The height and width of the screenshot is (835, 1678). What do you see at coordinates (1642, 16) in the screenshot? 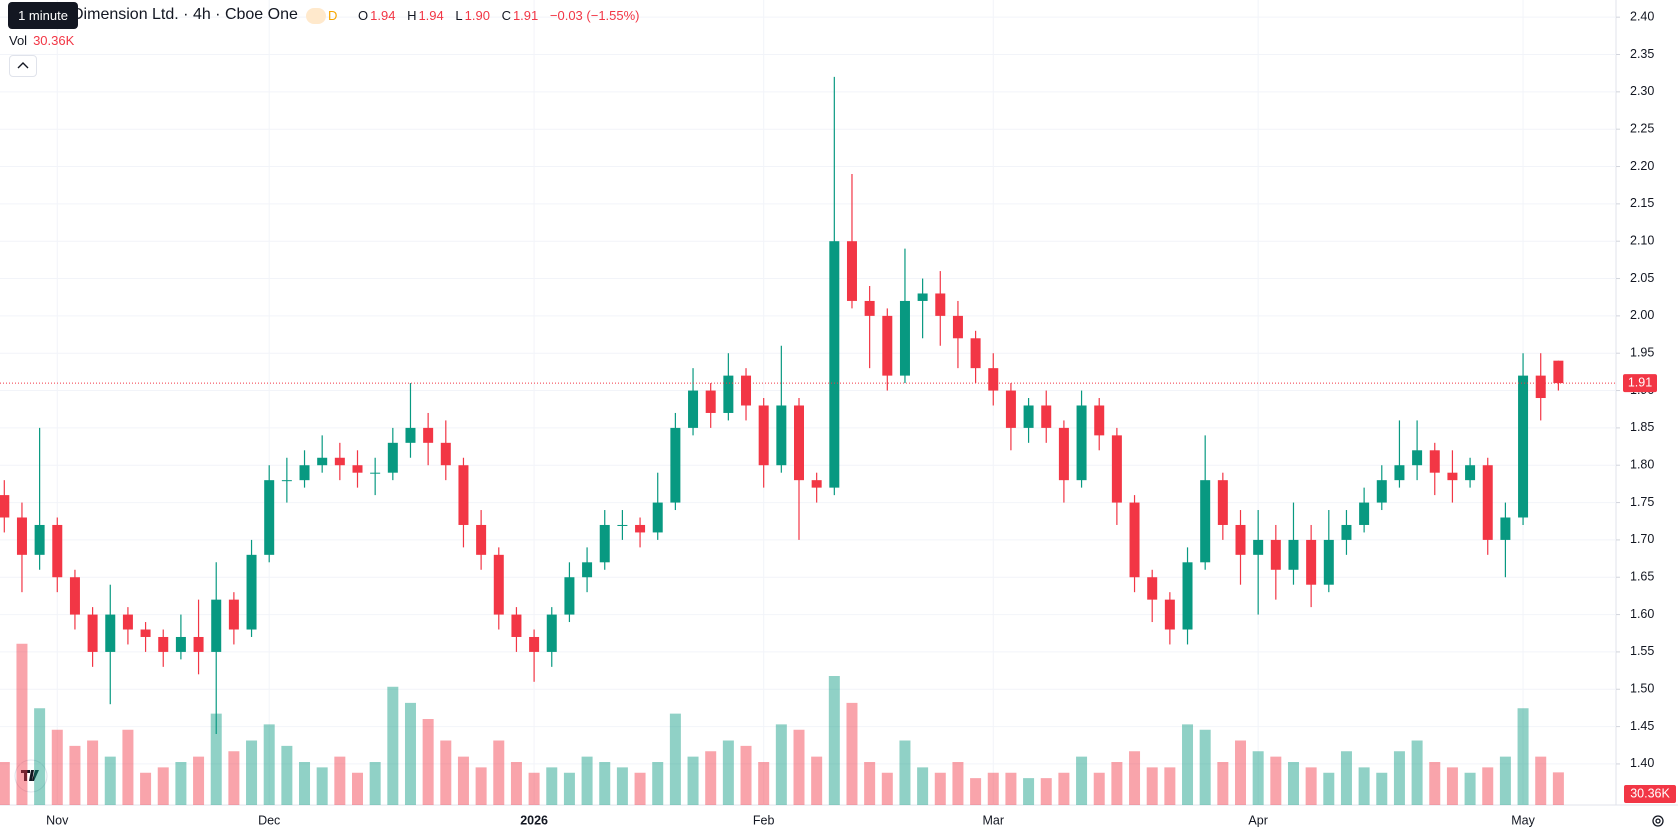
I see `y-tick-label: 2.40` at bounding box center [1642, 16].